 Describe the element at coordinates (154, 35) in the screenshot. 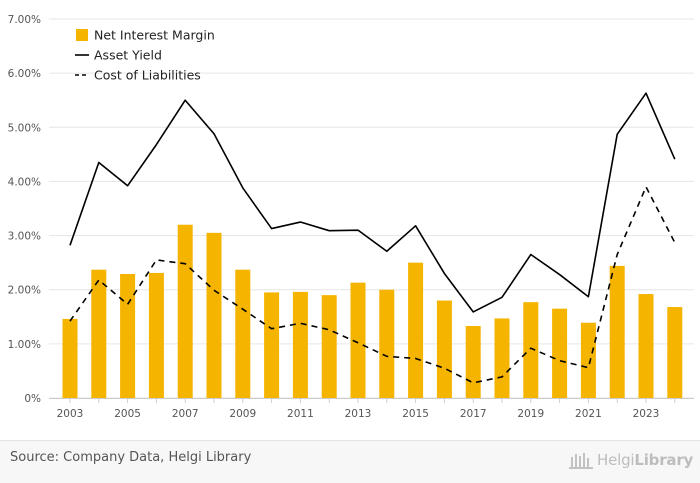

I see `legend-label: Net Interest Margin` at that location.